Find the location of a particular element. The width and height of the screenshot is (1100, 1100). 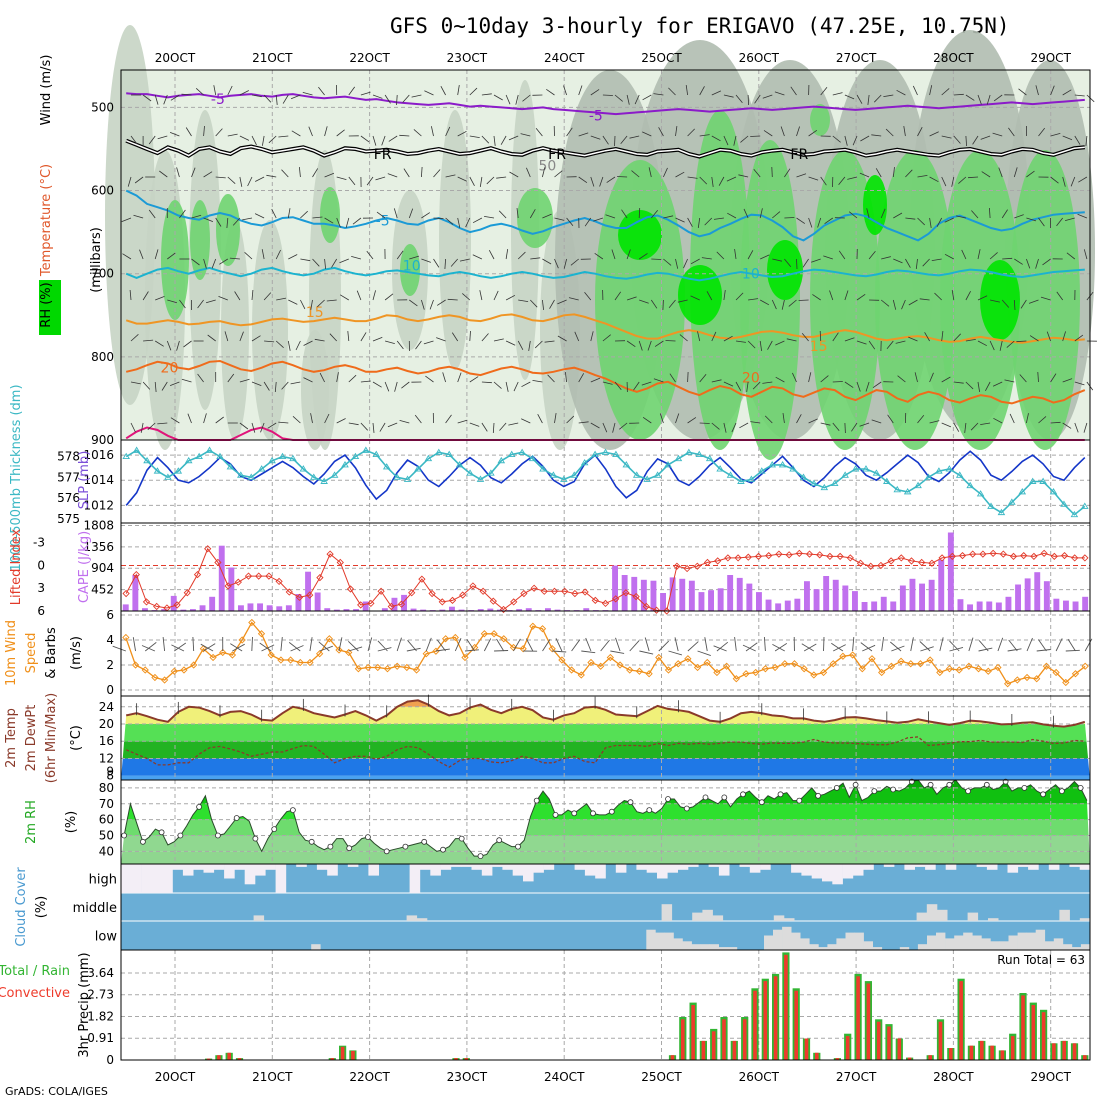

bottom-day-label: 23OCT is located at coordinates (467, 1077).